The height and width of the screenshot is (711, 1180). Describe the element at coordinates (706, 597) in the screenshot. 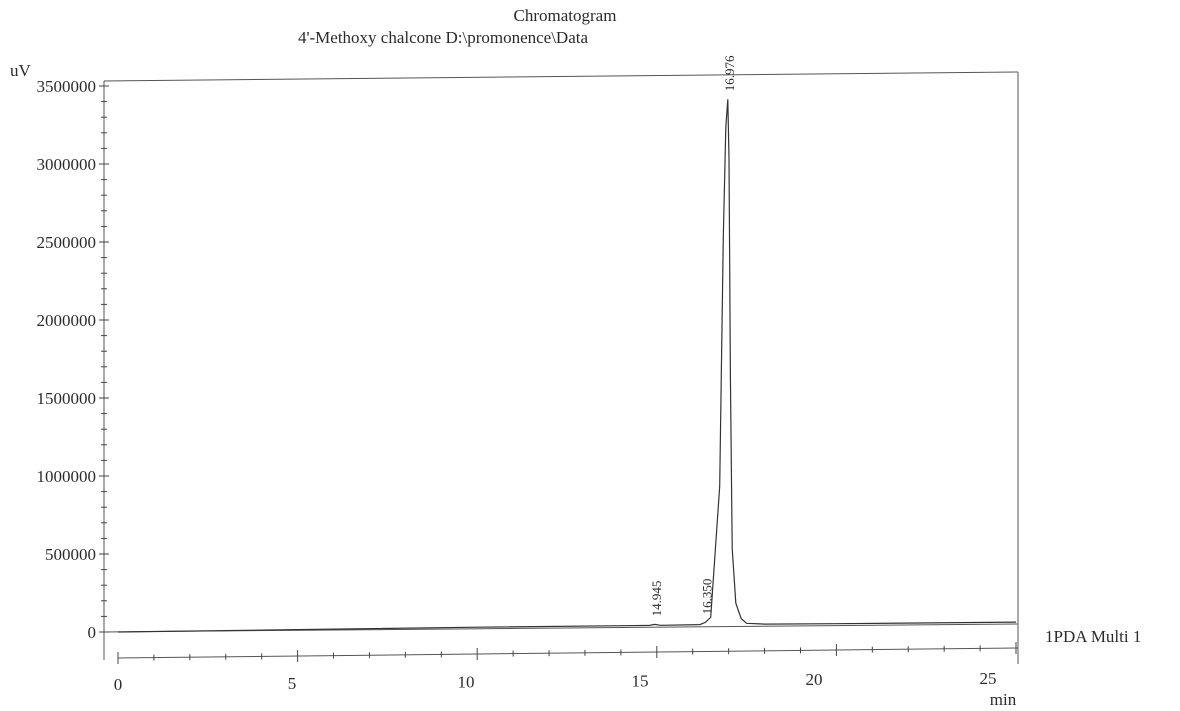

I see `peak-label: 16.350` at that location.